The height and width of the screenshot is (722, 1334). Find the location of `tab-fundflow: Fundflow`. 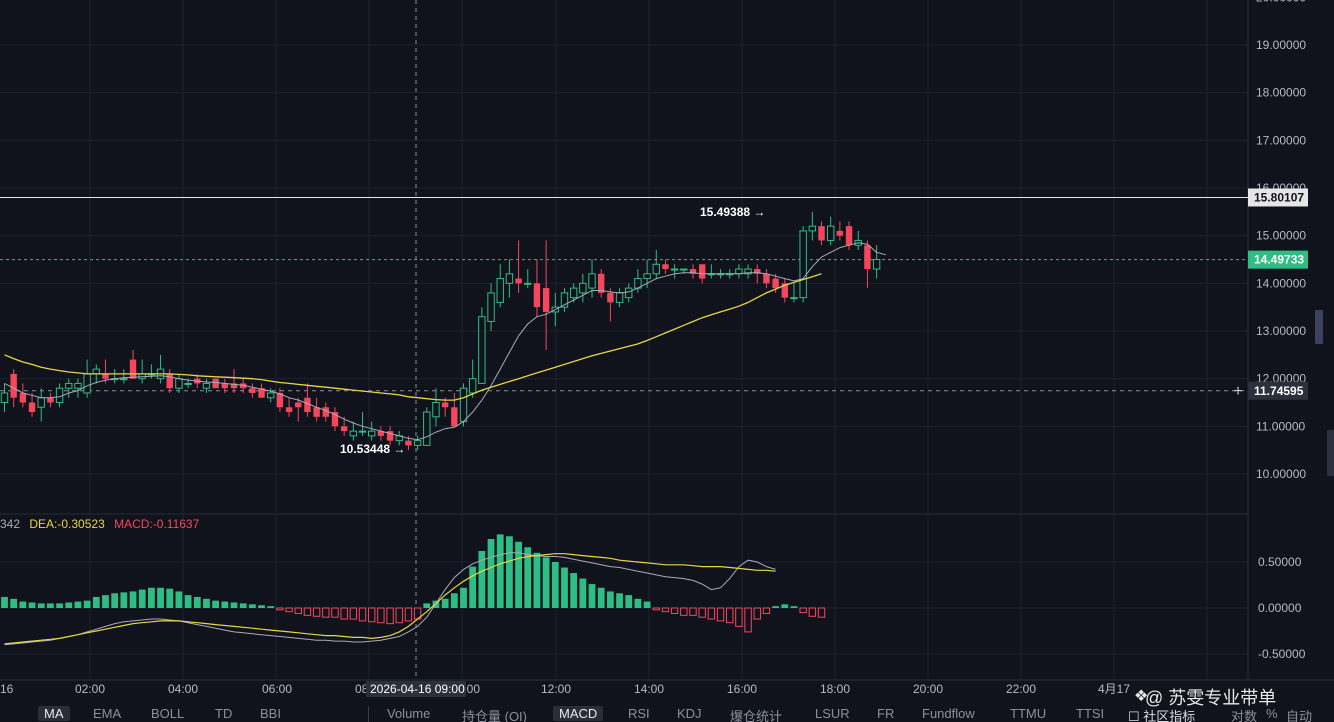

tab-fundflow: Fundflow is located at coordinates (948, 713).